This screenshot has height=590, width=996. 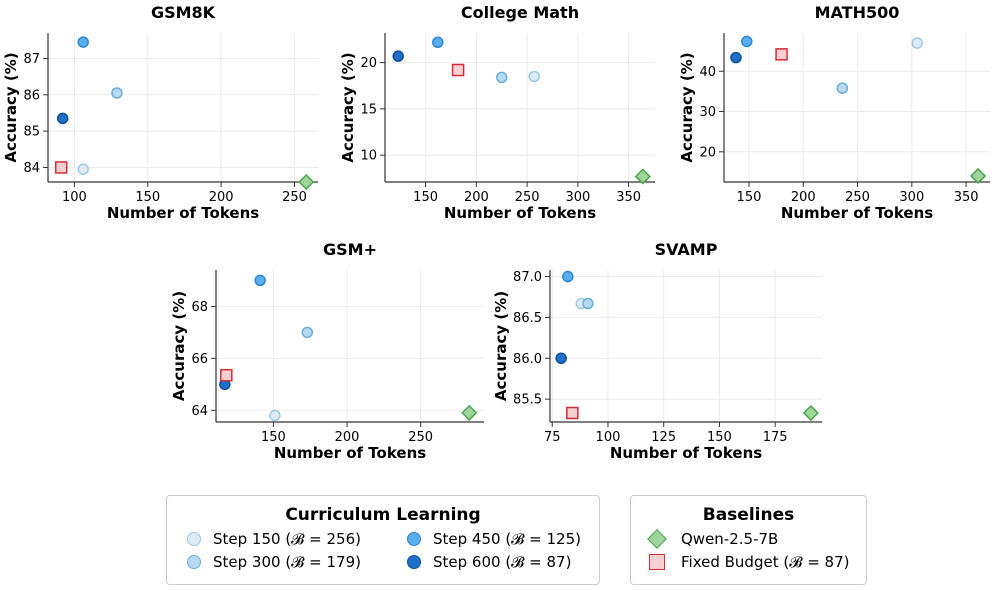 I want to click on legend-marker-qwen, so click(x=657, y=539).